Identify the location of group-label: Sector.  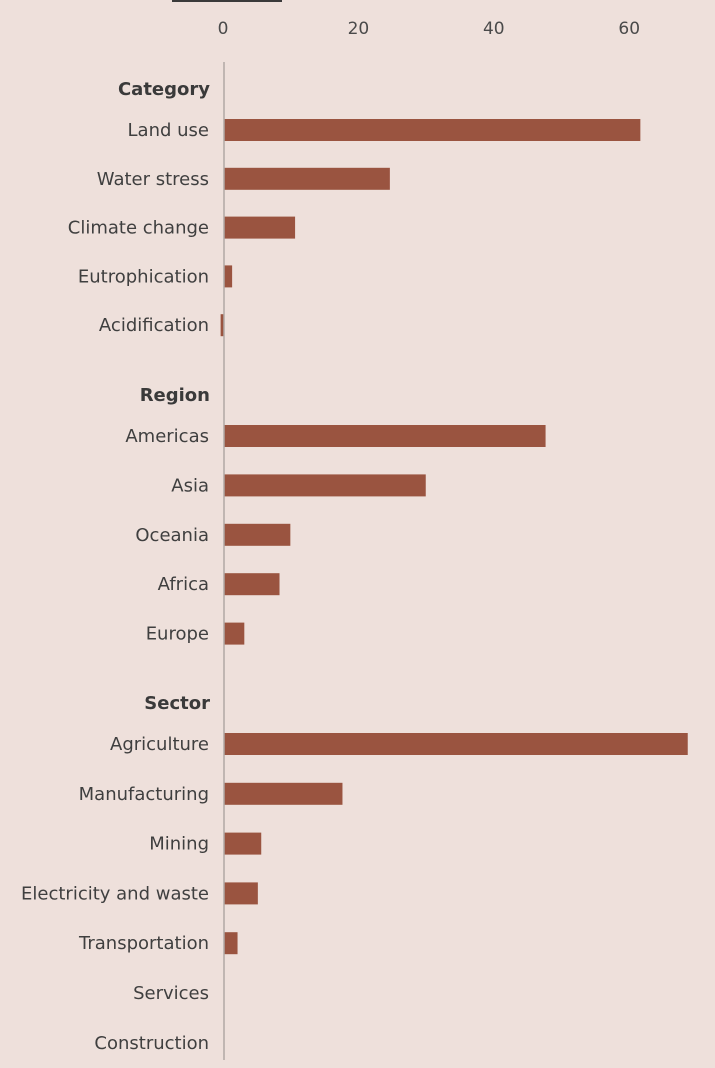
(177, 703).